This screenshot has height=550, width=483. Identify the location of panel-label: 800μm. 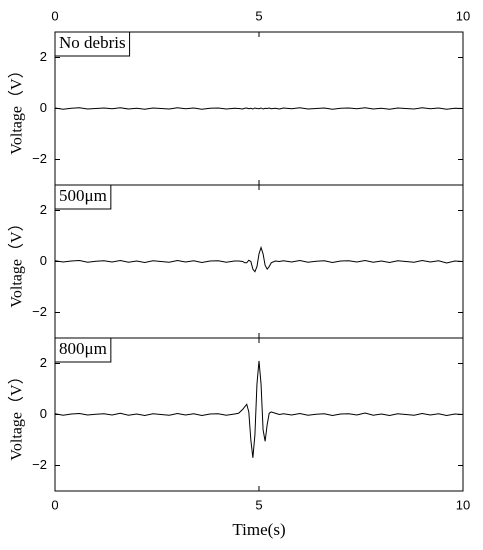
(83, 348).